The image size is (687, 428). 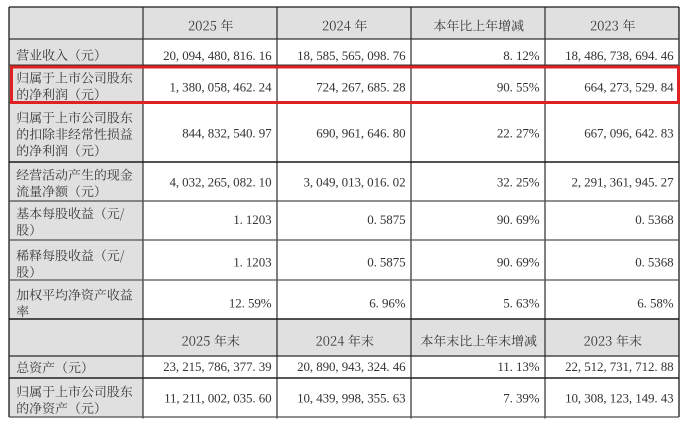 I want to click on svg-text: 18, 585, 565, 098. 76, so click(x=351, y=55).